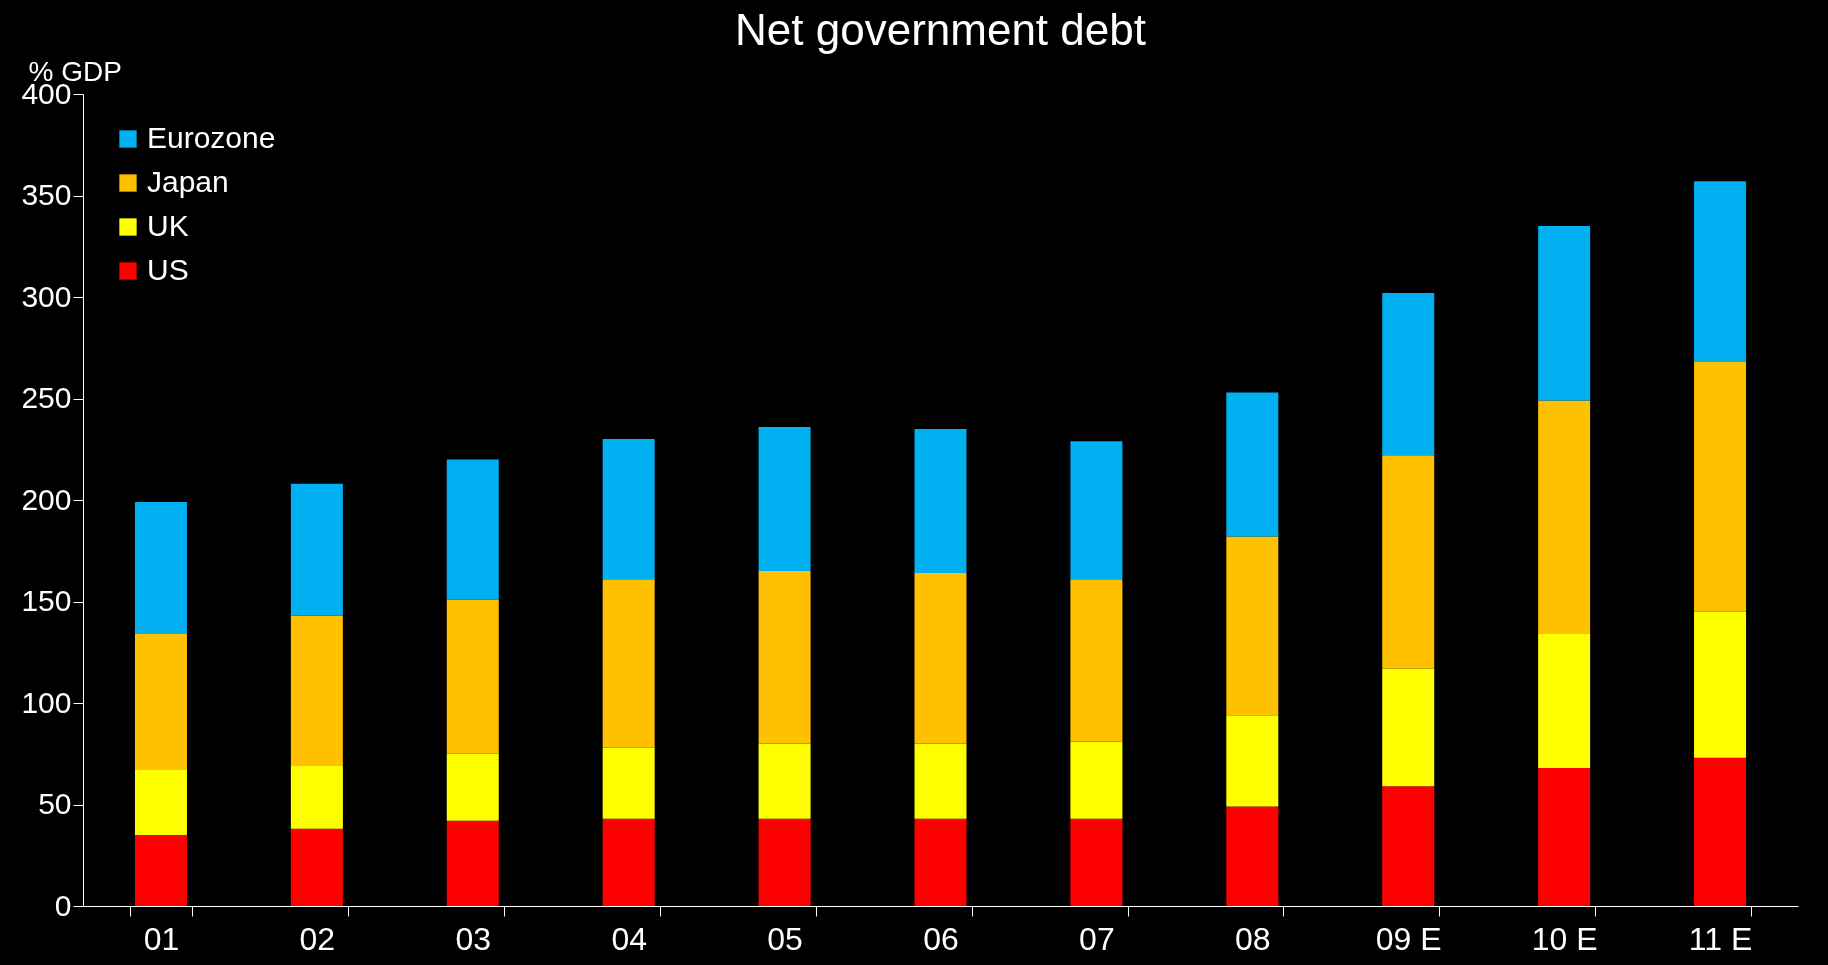 This screenshot has width=1828, height=965. What do you see at coordinates (1097, 938) in the screenshot?
I see `x-tick-label: 07` at bounding box center [1097, 938].